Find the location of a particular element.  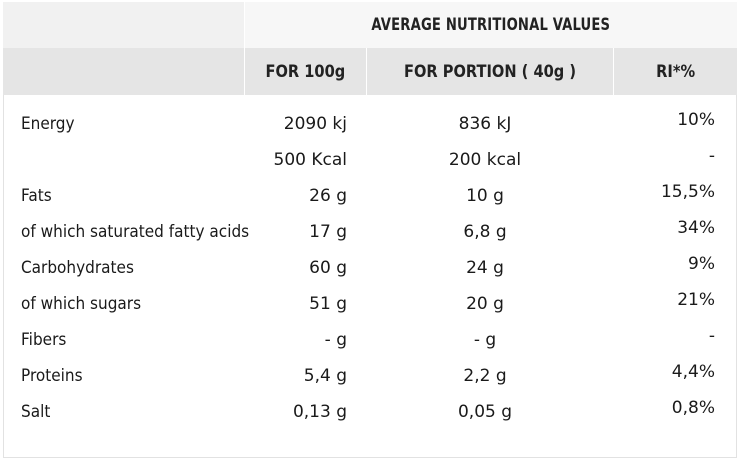

value-per-100g: 26 g is located at coordinates (328, 196).